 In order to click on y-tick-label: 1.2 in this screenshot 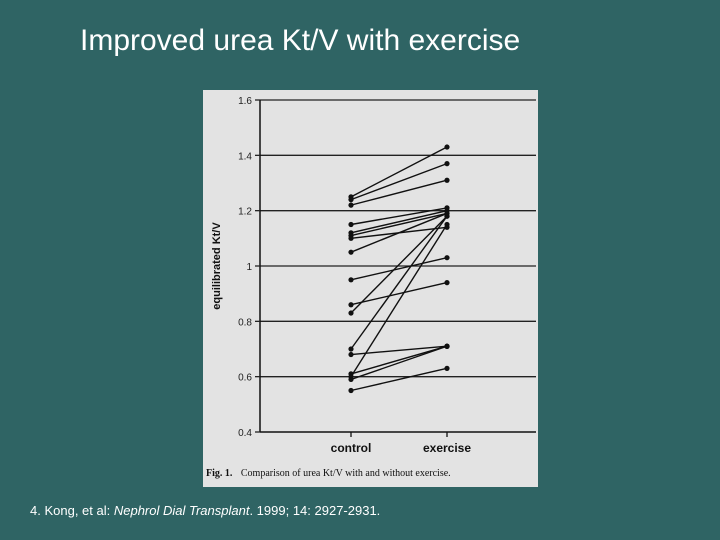, I will do `click(245, 212)`.